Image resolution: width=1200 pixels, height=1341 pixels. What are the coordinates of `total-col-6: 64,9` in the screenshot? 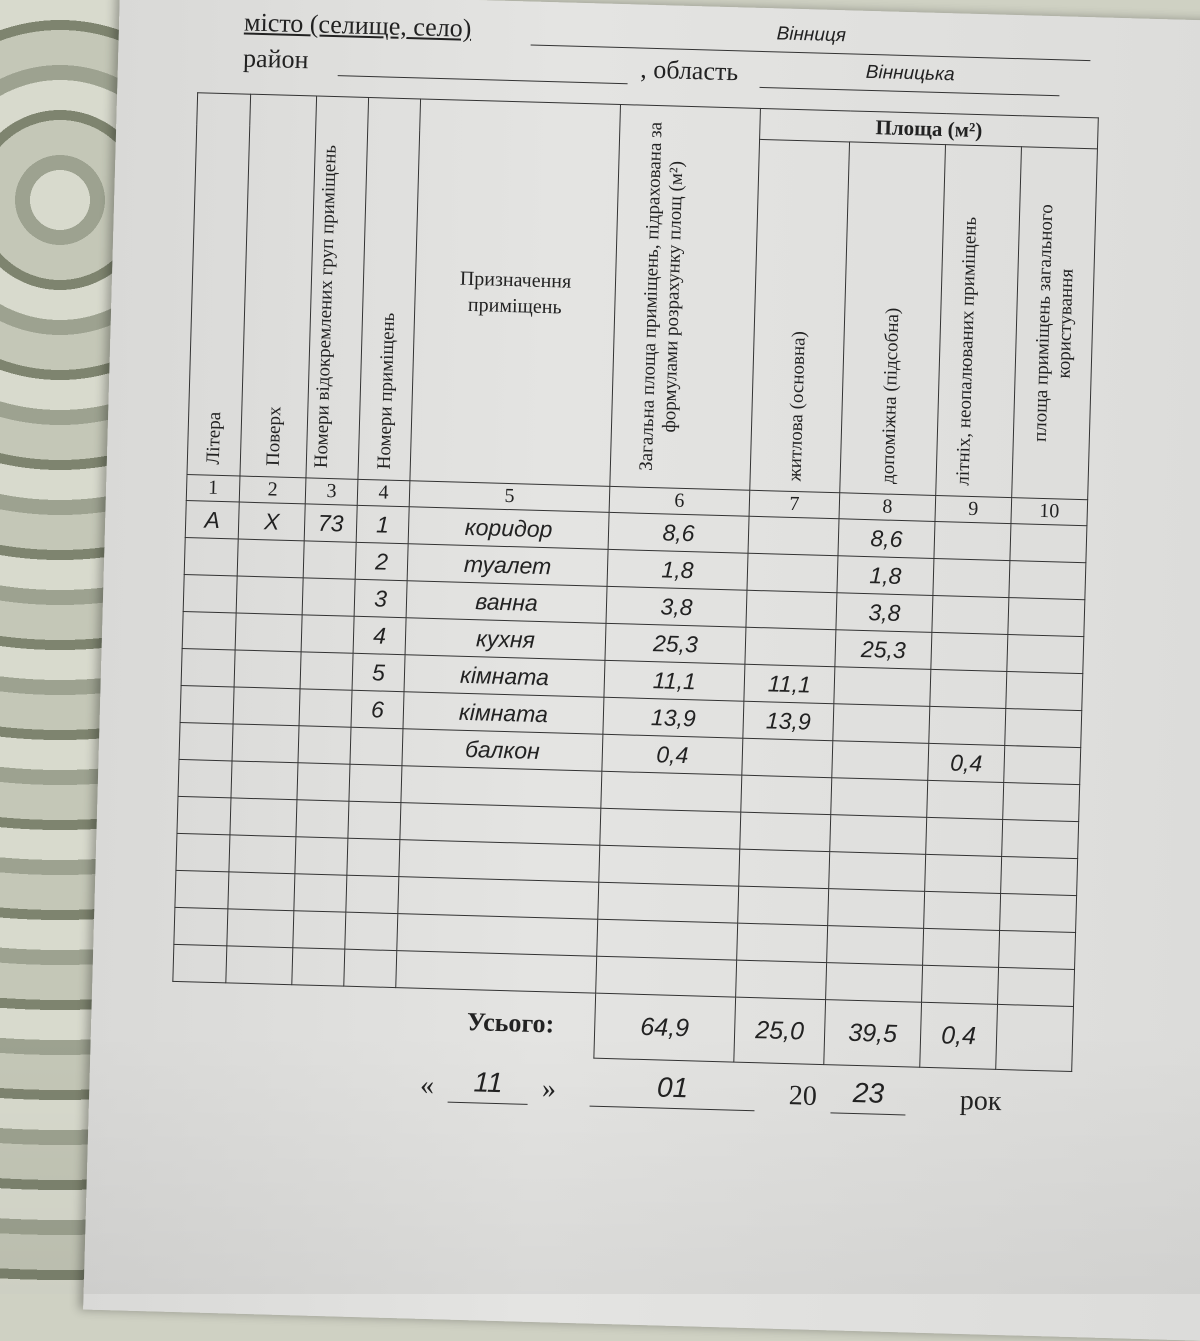 It's located at (664, 1028).